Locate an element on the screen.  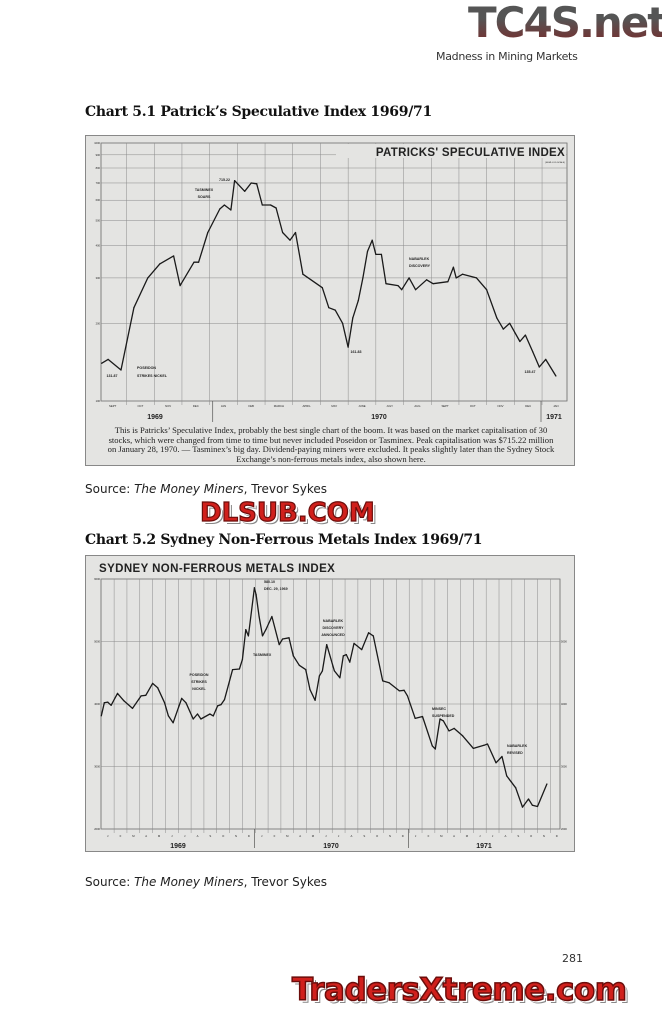
x-tick-label: O is located at coordinates (223, 836).